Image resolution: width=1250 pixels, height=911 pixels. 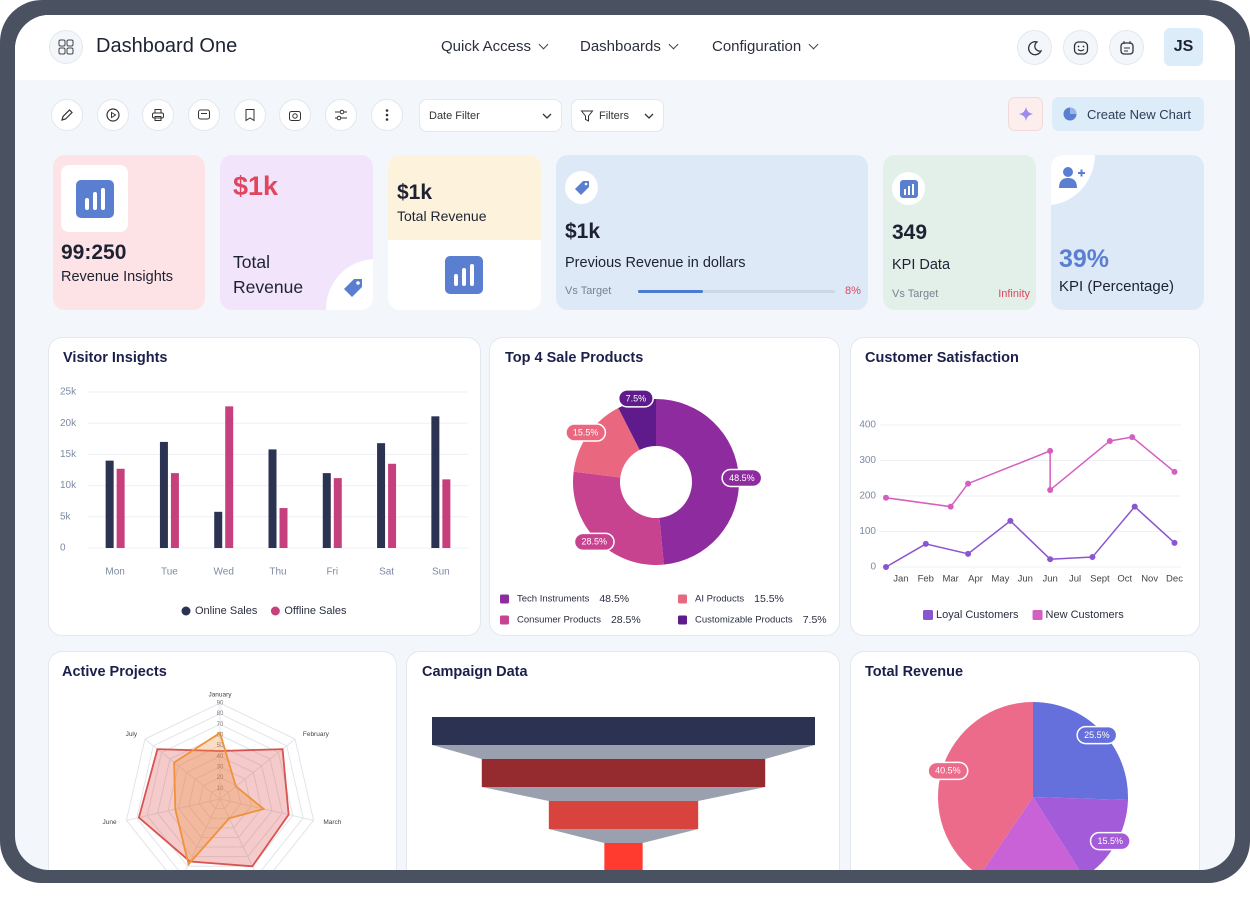 I want to click on line, so click(x=1030, y=536).